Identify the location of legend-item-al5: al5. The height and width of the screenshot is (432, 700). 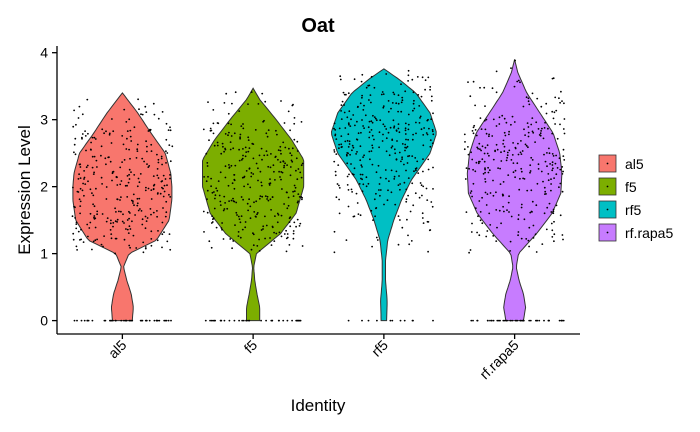
(621, 163).